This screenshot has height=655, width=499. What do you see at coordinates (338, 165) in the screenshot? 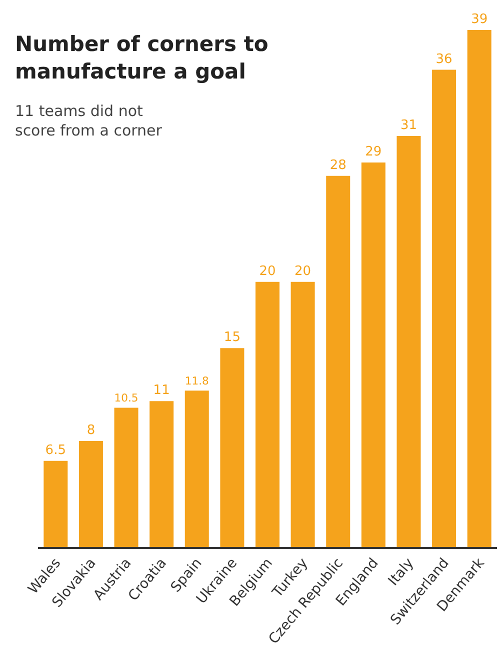
I see `data-label: 28` at bounding box center [338, 165].